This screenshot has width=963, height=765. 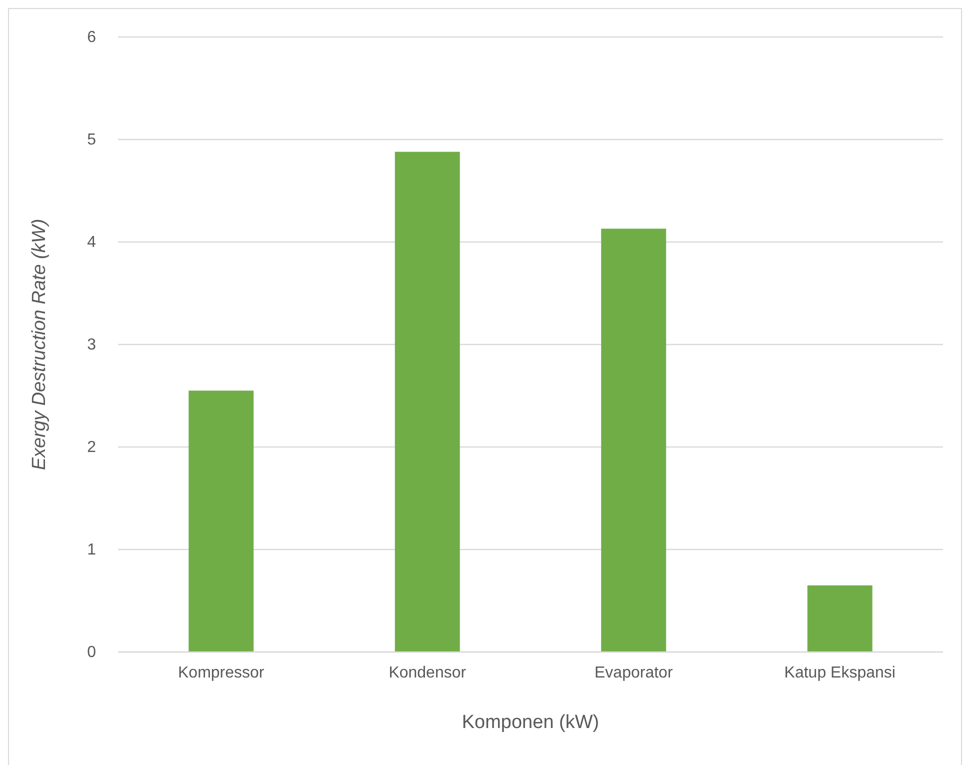 What do you see at coordinates (221, 673) in the screenshot?
I see `x-tick-label: Kompressor` at bounding box center [221, 673].